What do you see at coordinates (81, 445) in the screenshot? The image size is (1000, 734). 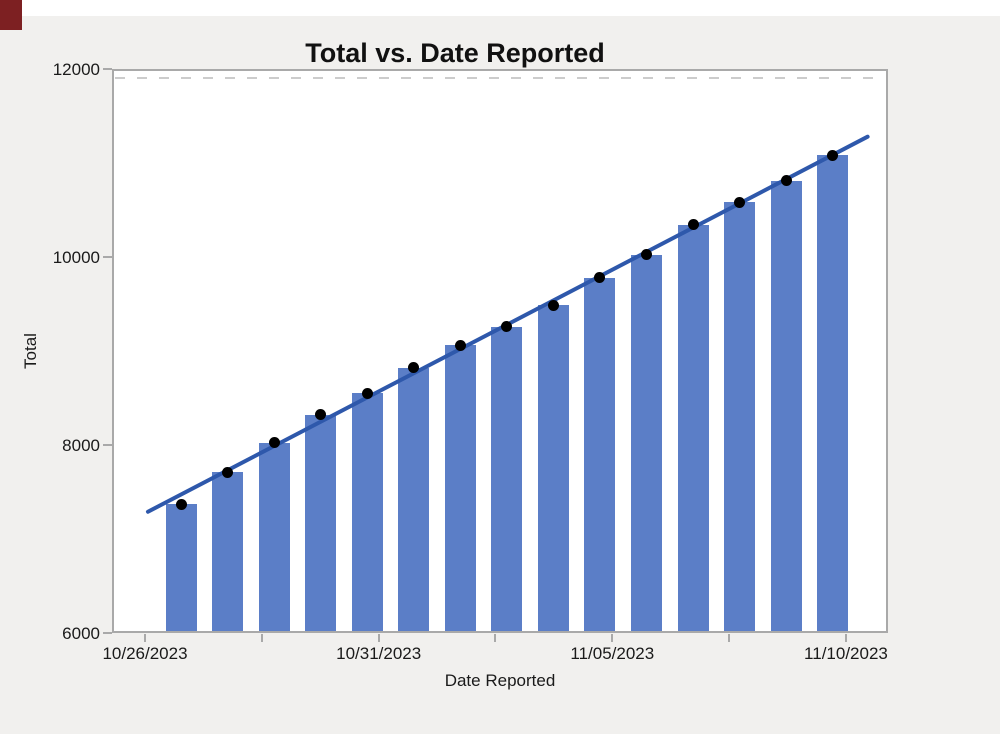 I see `y-tick-label: 8000` at bounding box center [81, 445].